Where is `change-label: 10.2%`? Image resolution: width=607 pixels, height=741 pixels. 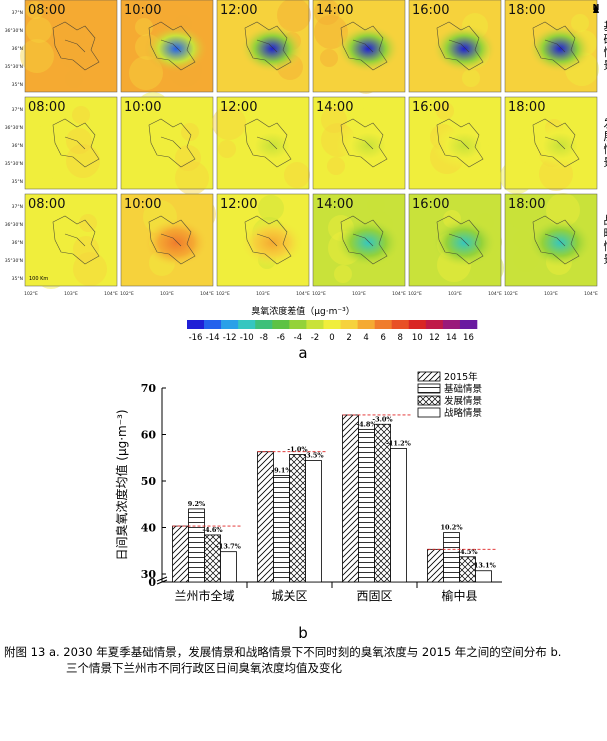 change-label: 10.2% is located at coordinates (451, 528).